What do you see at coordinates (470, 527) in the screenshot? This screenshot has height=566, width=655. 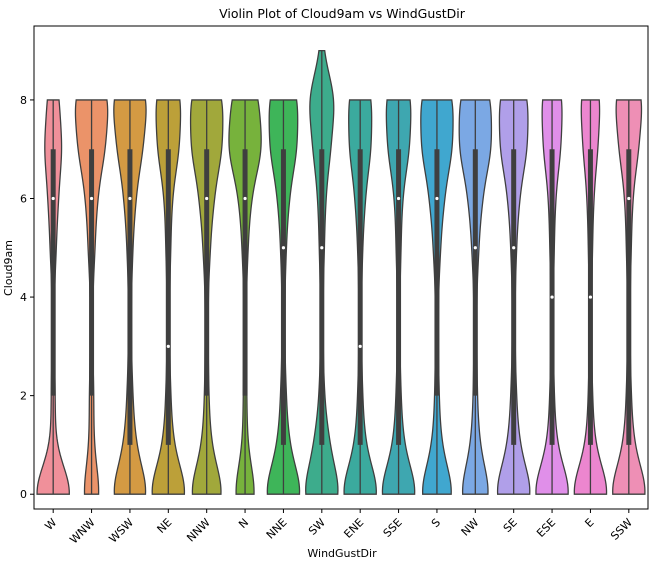 I see `x-tick-label: NW` at bounding box center [470, 527].